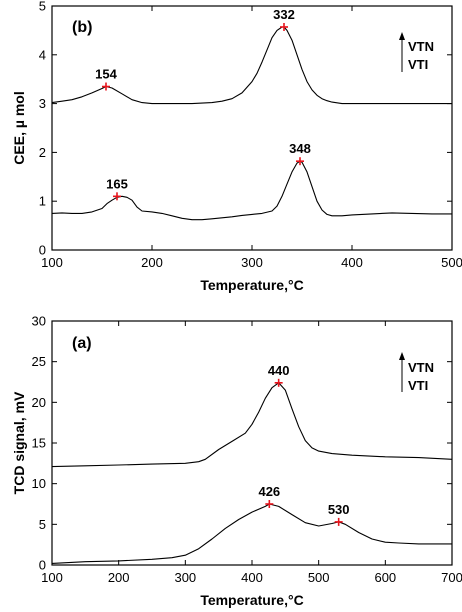 Image resolution: width=462 pixels, height=612 pixels. Describe the element at coordinates (402, 36) in the screenshot. I see `legend-arrowhead-b` at that location.